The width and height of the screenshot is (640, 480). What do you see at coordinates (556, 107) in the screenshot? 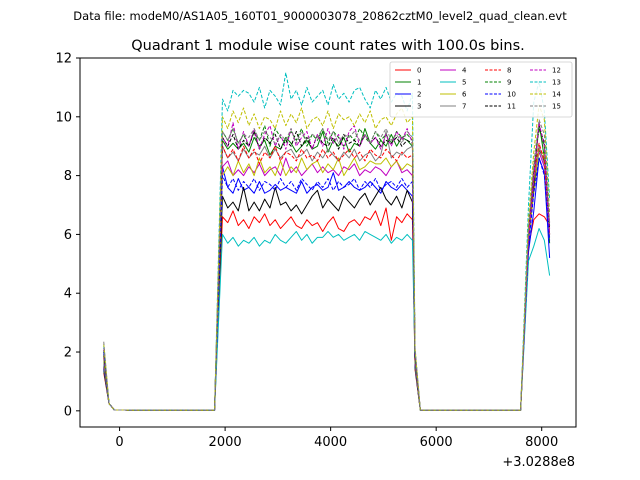
I see `legend-label-15: 15` at bounding box center [556, 107].